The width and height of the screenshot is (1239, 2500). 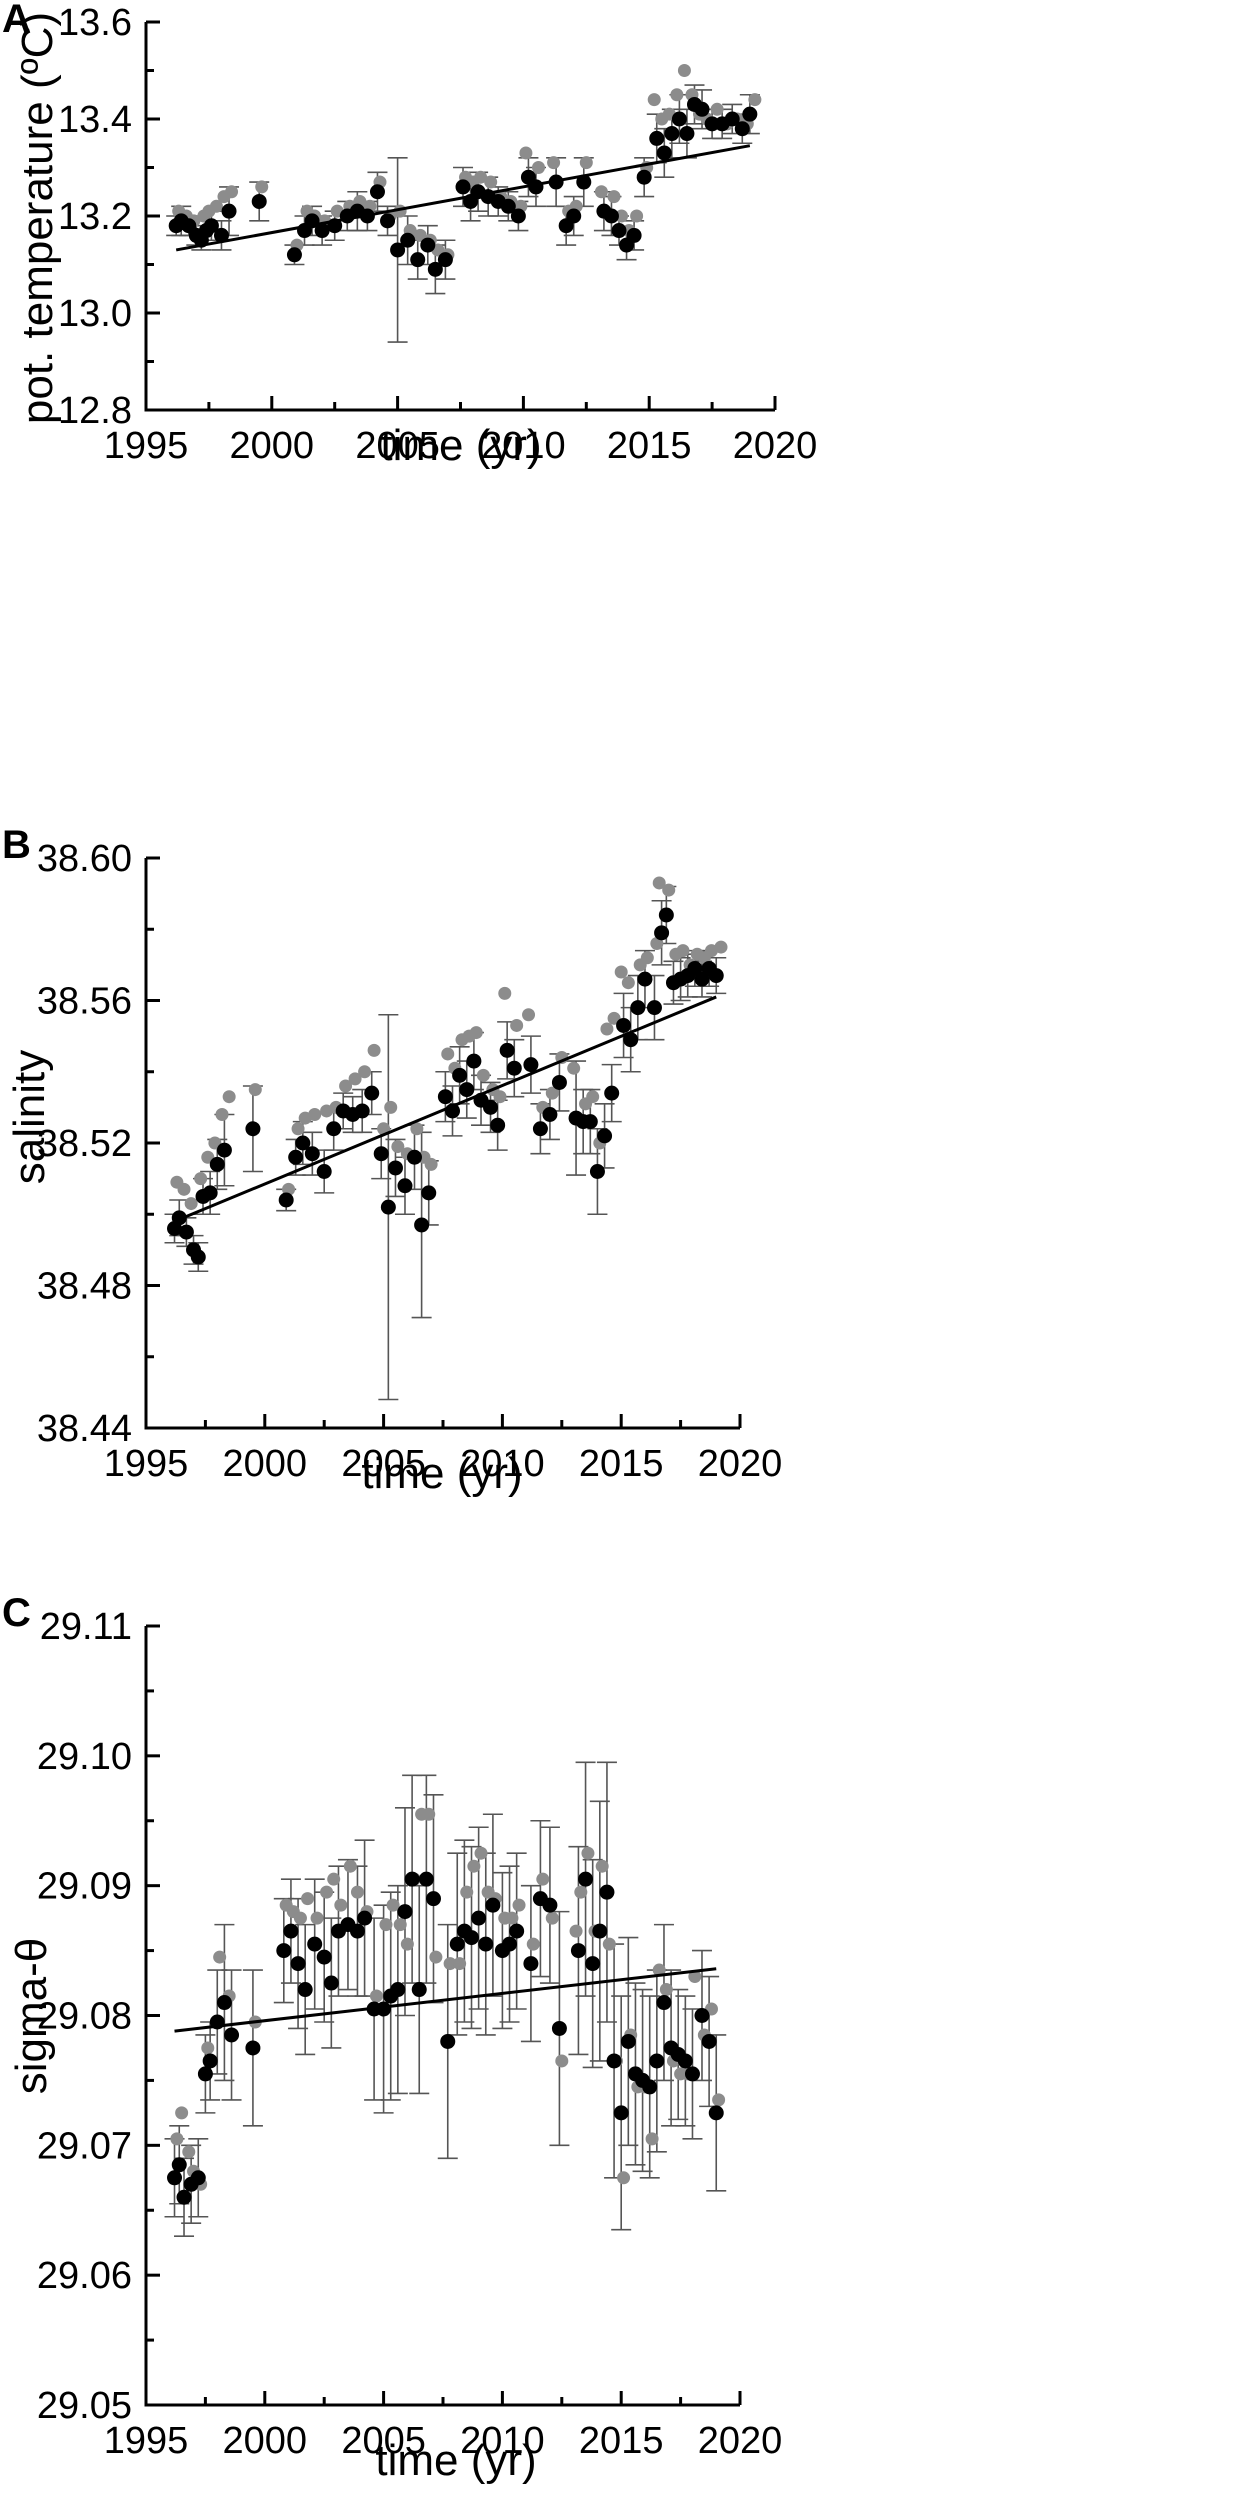 What do you see at coordinates (443, 2426) in the screenshot?
I see `panel-c-x-ticks: 1995 2000 2005 2010 2015 2020` at bounding box center [443, 2426].